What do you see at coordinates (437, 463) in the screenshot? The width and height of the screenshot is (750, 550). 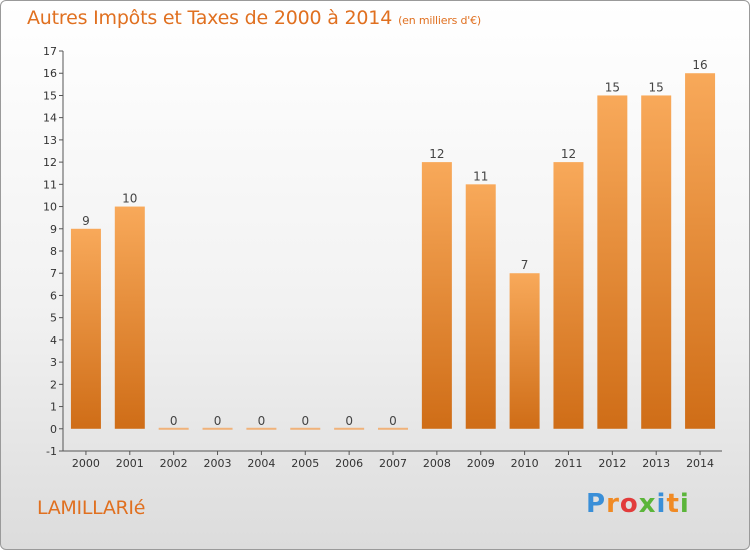 I see `x-tick-label: 2008` at bounding box center [437, 463].